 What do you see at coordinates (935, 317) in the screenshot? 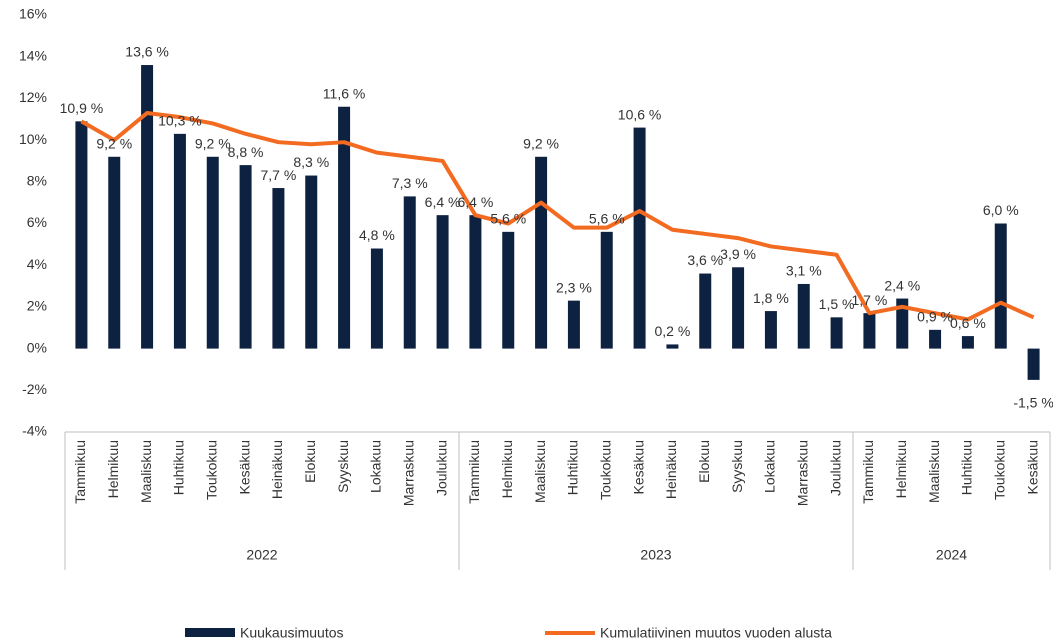
I see `data-label: 0,9 %` at bounding box center [935, 317].